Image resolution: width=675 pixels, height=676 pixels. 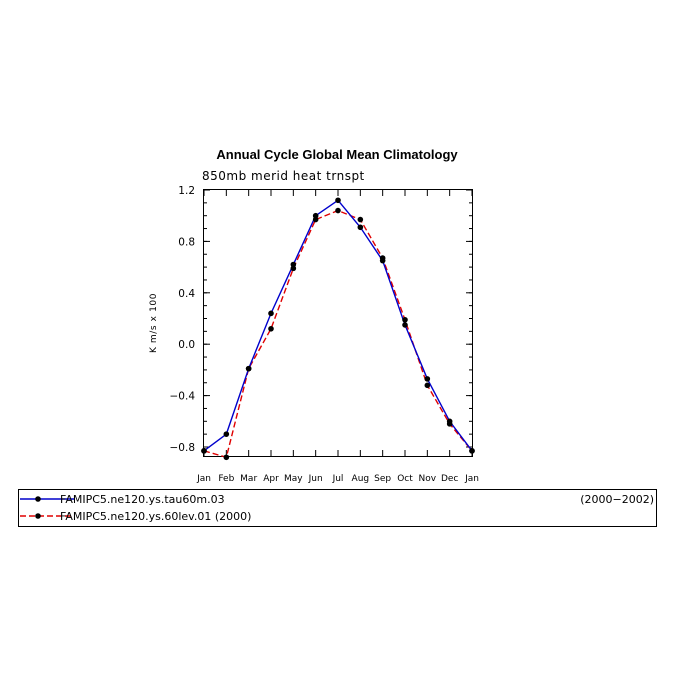 What do you see at coordinates (154, 323) in the screenshot?
I see `y-axis-label: K m/s x 100` at bounding box center [154, 323].